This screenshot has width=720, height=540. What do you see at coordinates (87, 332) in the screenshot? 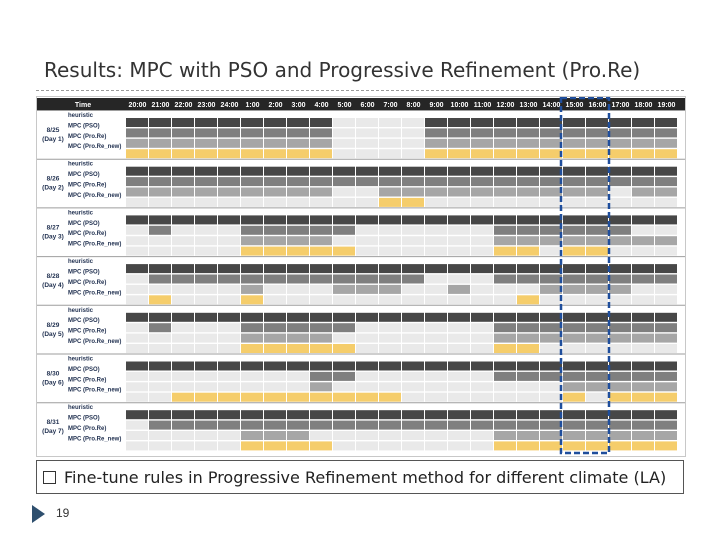
I see `strategy-label: MPC (Pro.Re)` at bounding box center [87, 332].